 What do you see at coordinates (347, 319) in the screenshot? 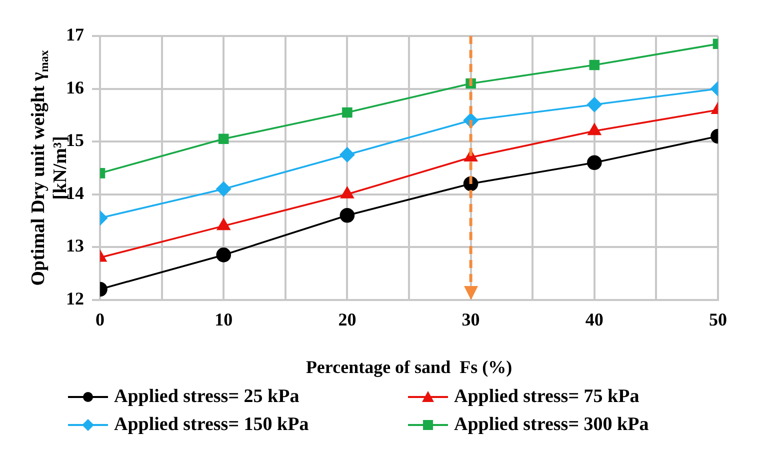
I see `x-tick-label: 20` at bounding box center [347, 319].